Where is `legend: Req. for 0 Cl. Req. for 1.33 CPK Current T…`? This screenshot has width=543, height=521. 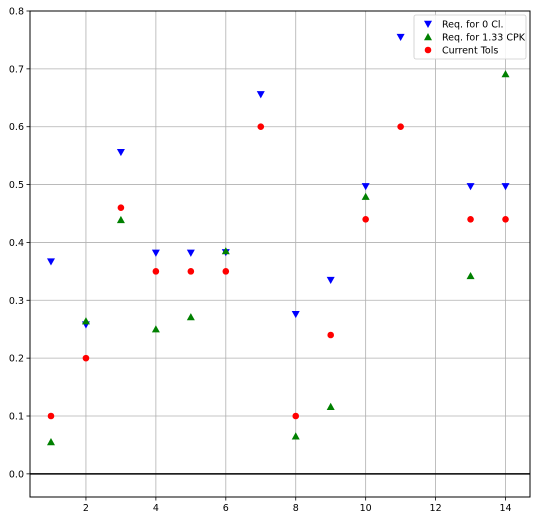
legend: Req. for 0 Cl. Req. for 1.33 CPK Current T… is located at coordinates (470, 37).